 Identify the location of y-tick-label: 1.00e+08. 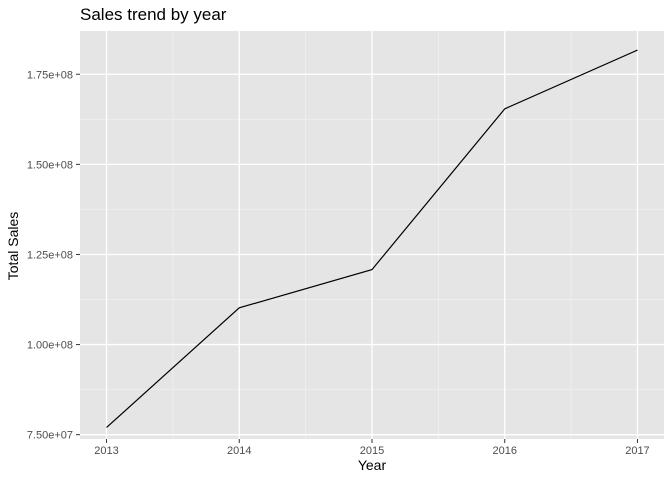
(50, 346).